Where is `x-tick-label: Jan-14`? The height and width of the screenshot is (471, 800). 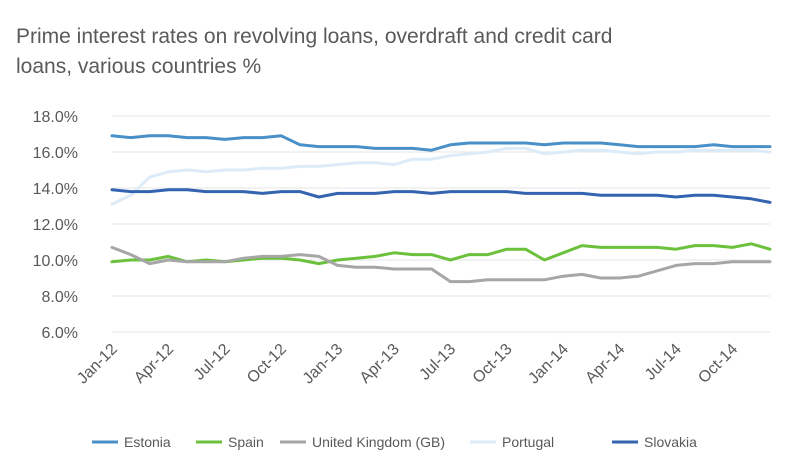 x-tick-label: Jan-14 is located at coordinates (548, 364).